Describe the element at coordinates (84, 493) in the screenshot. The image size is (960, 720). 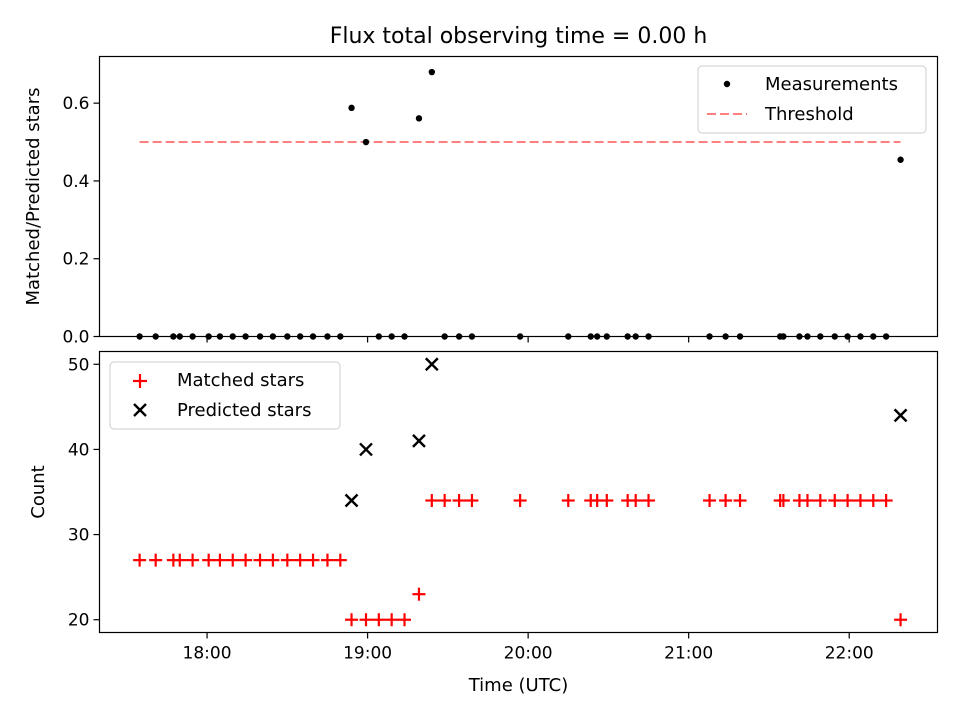
I see `bottom-y-ticks: 20 30 40 50` at that location.